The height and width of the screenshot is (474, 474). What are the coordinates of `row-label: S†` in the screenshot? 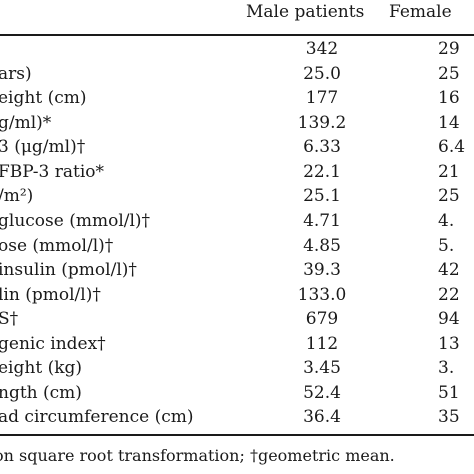 It's located at (9, 319).